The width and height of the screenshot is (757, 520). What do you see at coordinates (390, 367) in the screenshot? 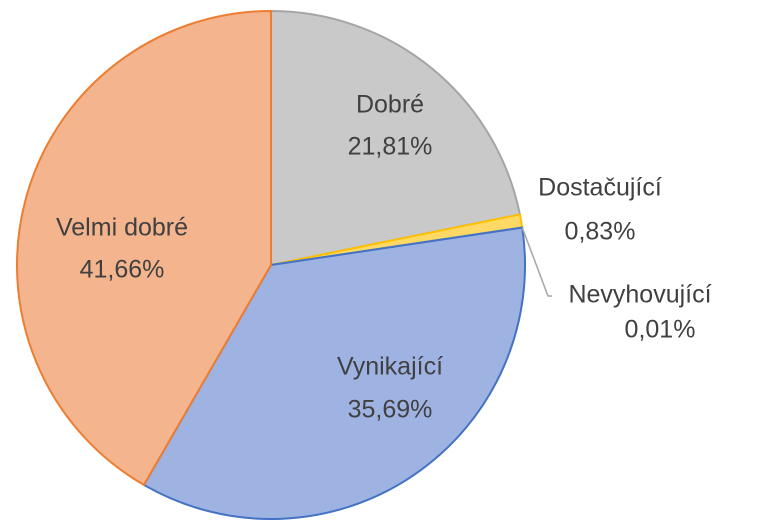
I see `slice-label: Vynikající` at bounding box center [390, 367].